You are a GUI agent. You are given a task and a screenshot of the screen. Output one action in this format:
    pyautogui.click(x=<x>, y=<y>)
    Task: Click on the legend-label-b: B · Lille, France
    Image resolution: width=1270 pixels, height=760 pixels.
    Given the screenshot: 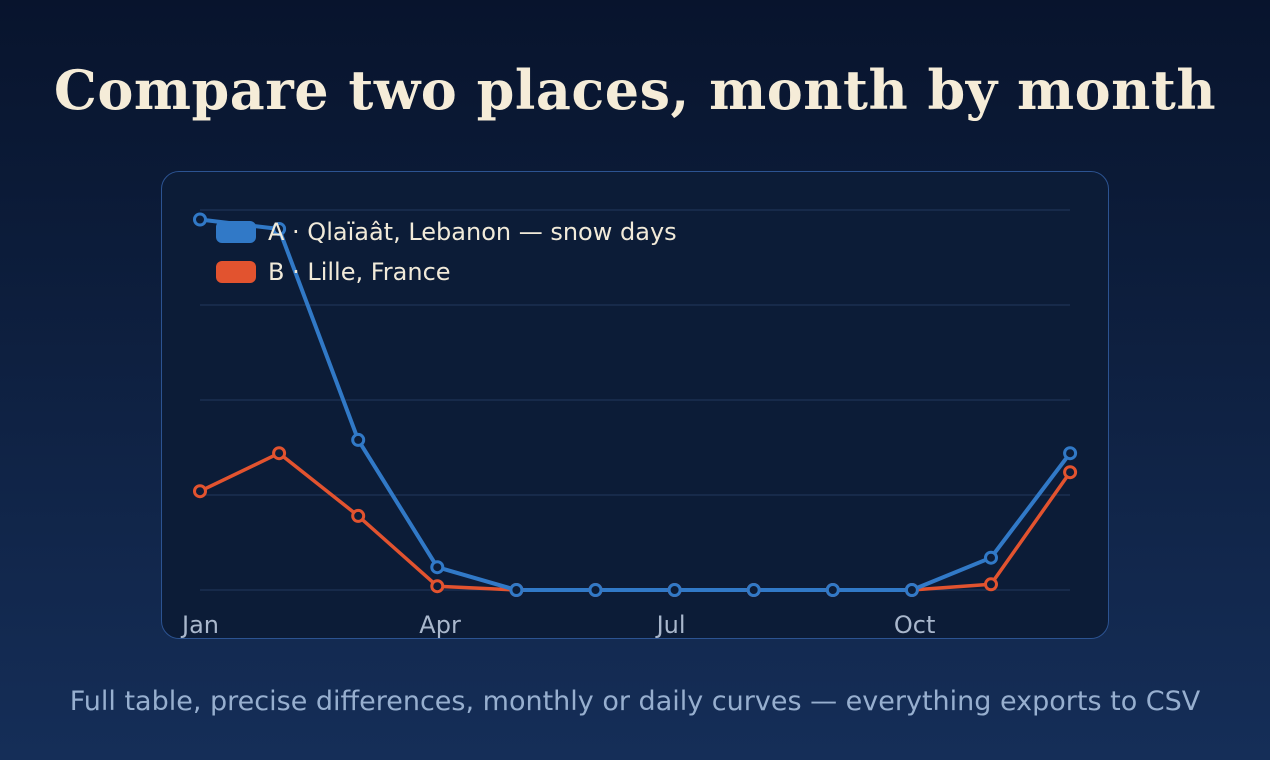 What is the action you would take?
    pyautogui.click(x=359, y=272)
    